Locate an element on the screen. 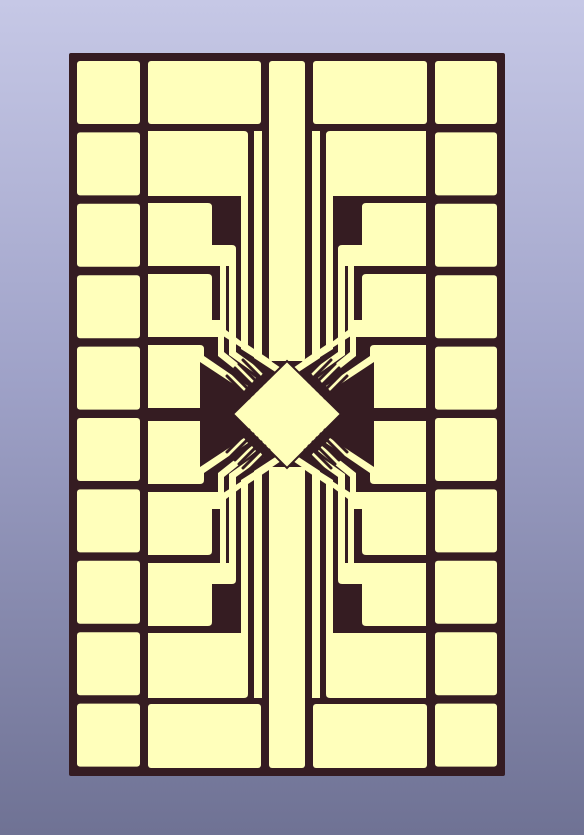 This screenshot has height=835, width=584. pad-fanout-upper-right-r5 is located at coordinates (376, 376).